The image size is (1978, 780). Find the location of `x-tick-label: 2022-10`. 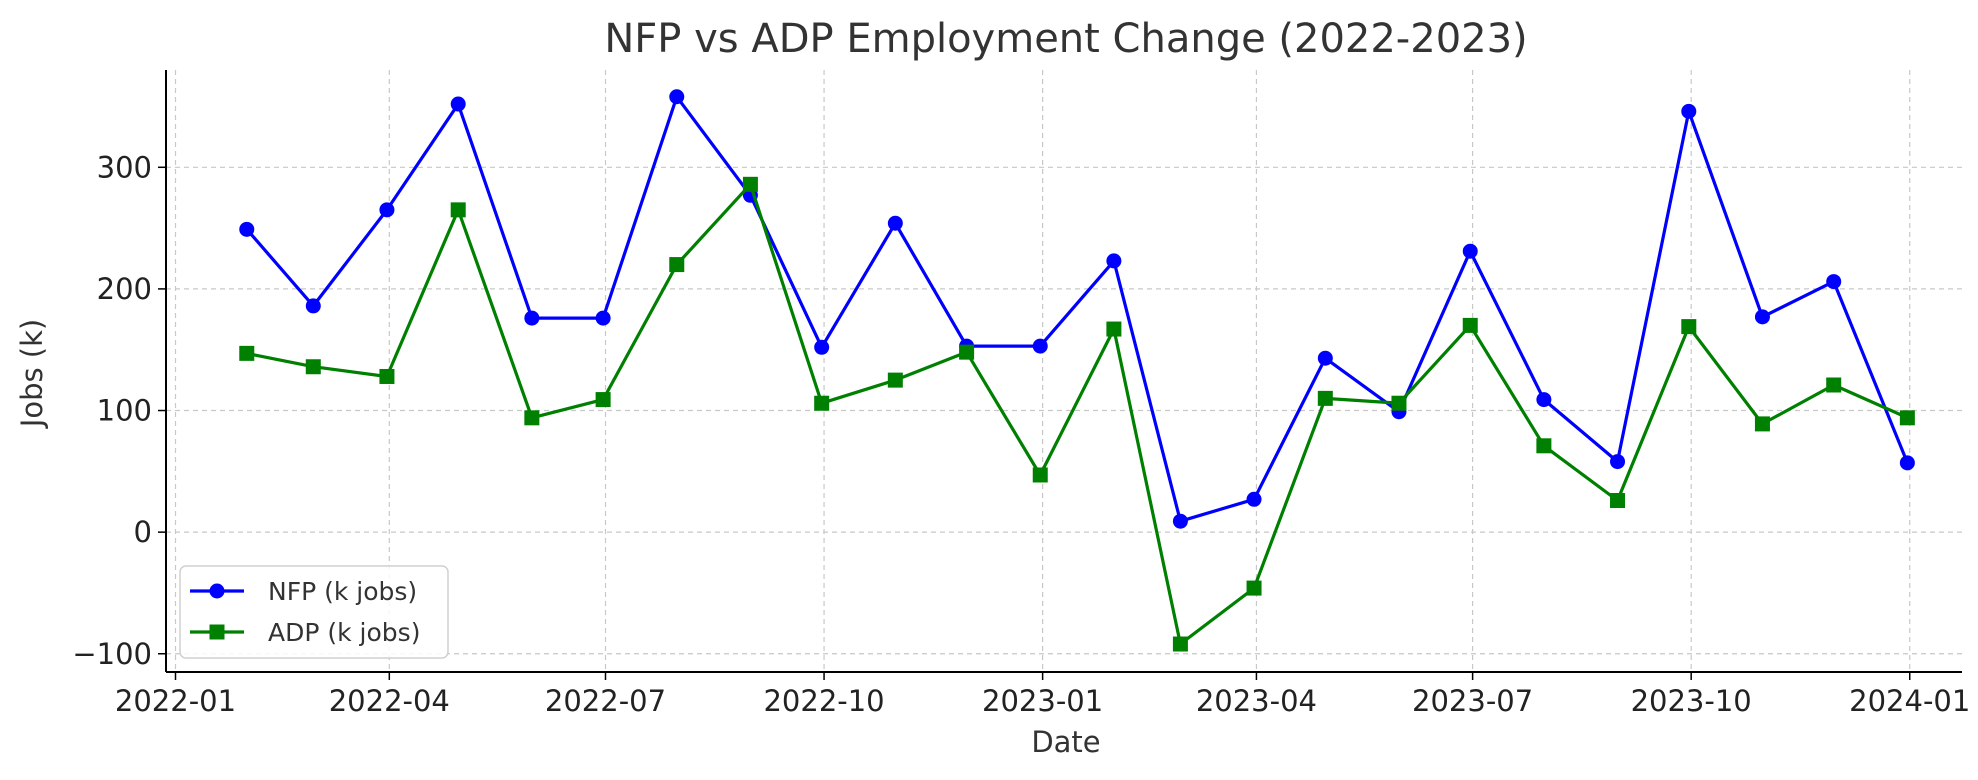

x-tick-label: 2022-10 is located at coordinates (823, 701).